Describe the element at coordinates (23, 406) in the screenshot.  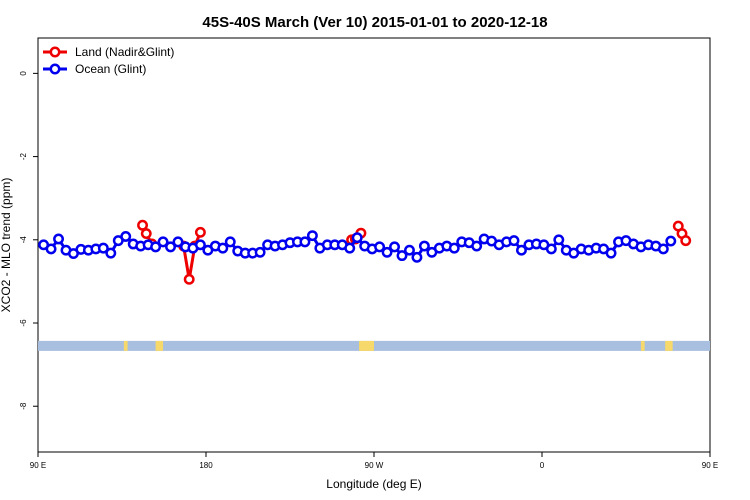
I see `y-tick-label: -8` at that location.